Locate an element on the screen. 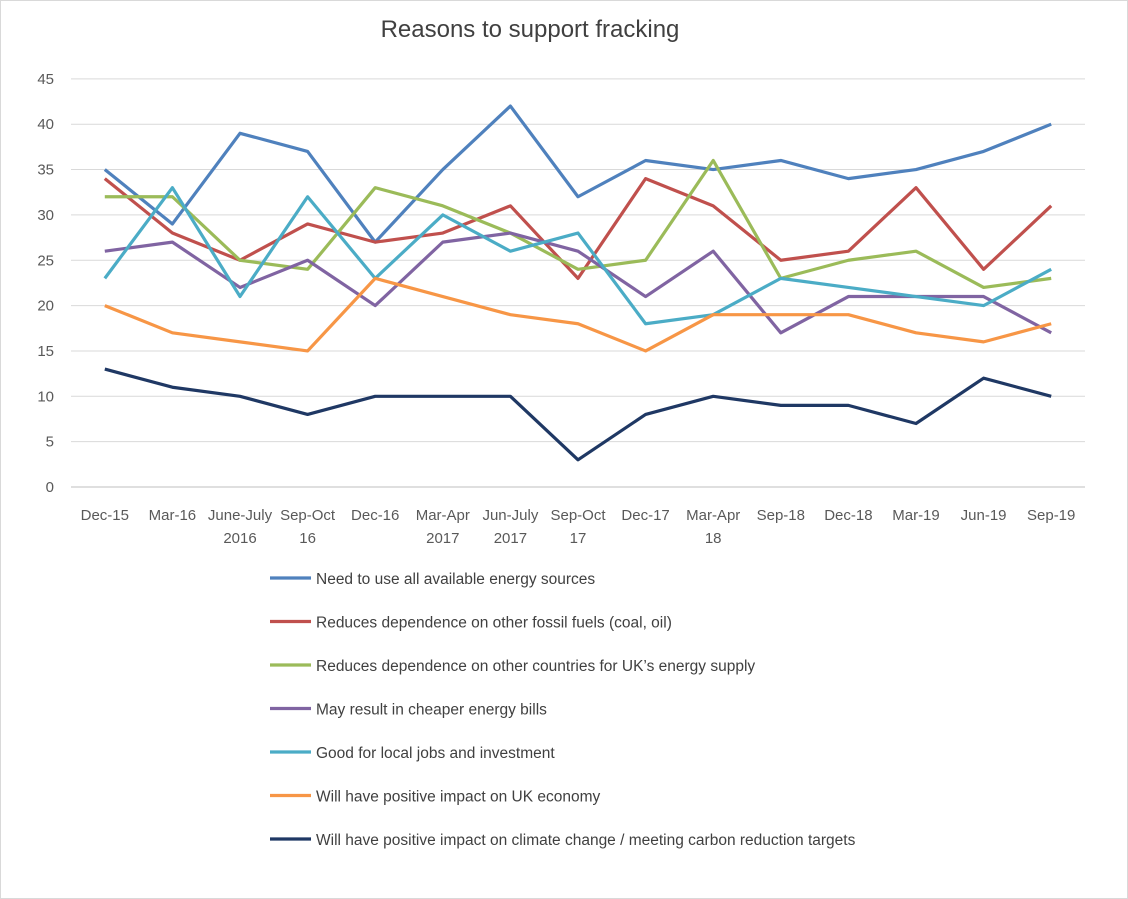 This screenshot has height=899, width=1128. legend-label: Will have positive impact on UK economy is located at coordinates (458, 797).